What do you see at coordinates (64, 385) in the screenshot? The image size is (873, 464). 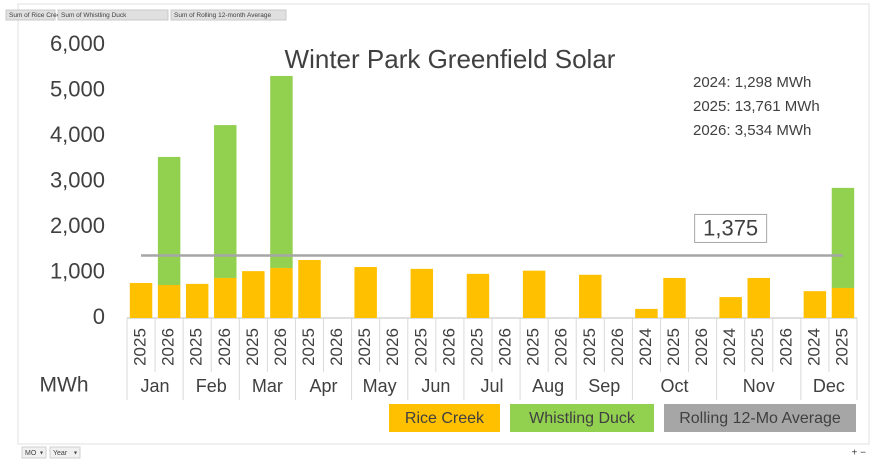 I see `y-axis-label: MWh` at bounding box center [64, 385].